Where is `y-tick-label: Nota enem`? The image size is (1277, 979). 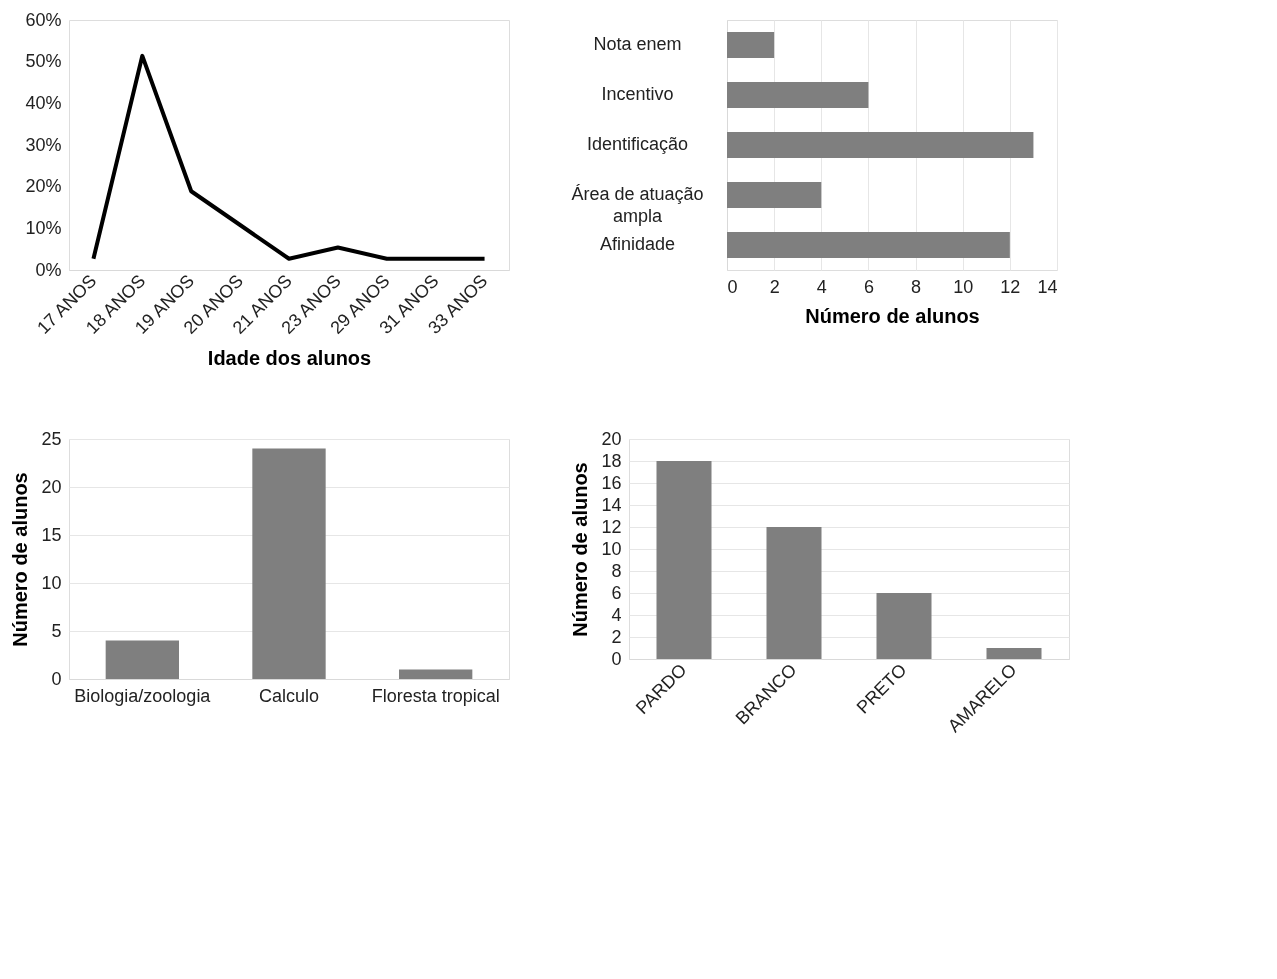
y-tick-label: Nota enem is located at coordinates (637, 44).